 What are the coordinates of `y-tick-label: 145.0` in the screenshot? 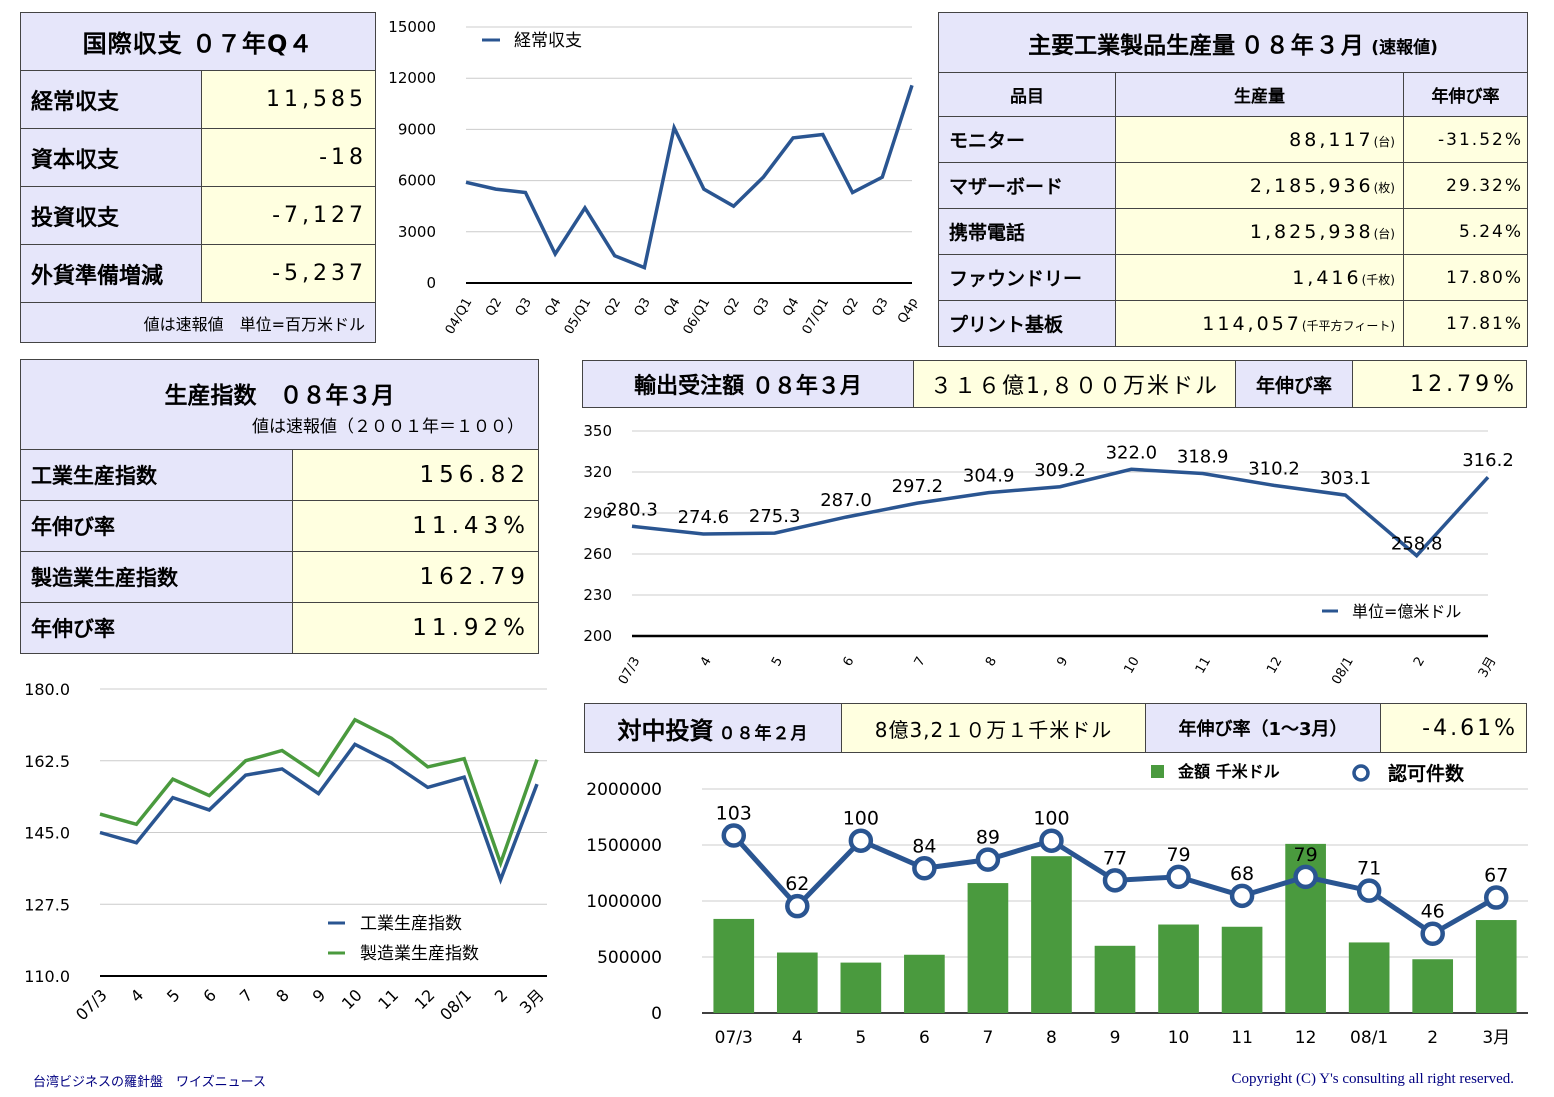 It's located at (47, 833).